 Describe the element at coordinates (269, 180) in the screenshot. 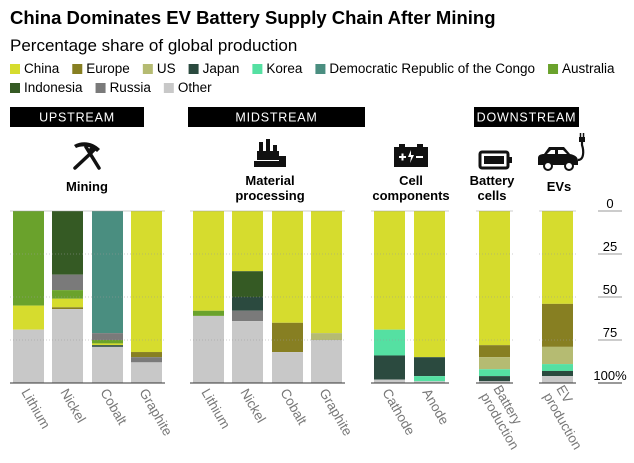

I see `stage-label-material-processing-line-1: Material` at that location.